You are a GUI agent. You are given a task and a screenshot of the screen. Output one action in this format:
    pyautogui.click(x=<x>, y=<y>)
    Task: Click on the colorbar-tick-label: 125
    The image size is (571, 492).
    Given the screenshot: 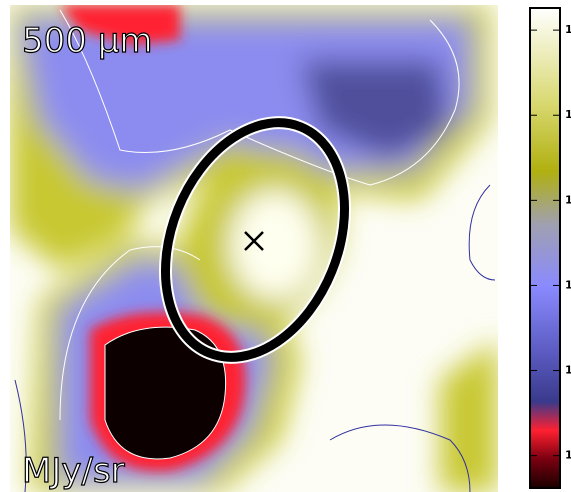 What is the action you would take?
    pyautogui.click(x=568, y=370)
    